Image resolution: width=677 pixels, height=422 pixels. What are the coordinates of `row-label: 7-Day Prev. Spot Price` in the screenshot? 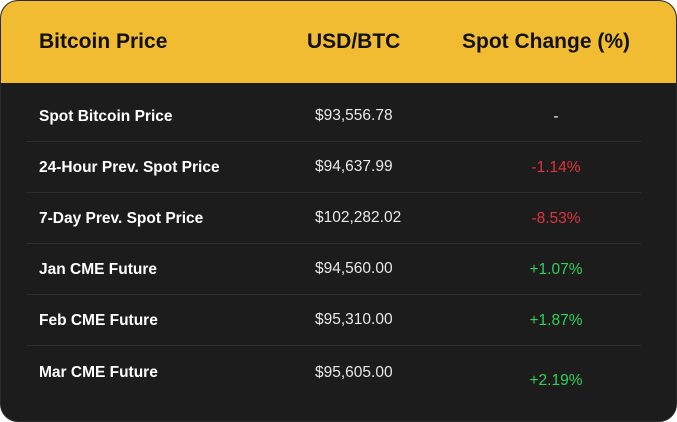 It's located at (121, 218).